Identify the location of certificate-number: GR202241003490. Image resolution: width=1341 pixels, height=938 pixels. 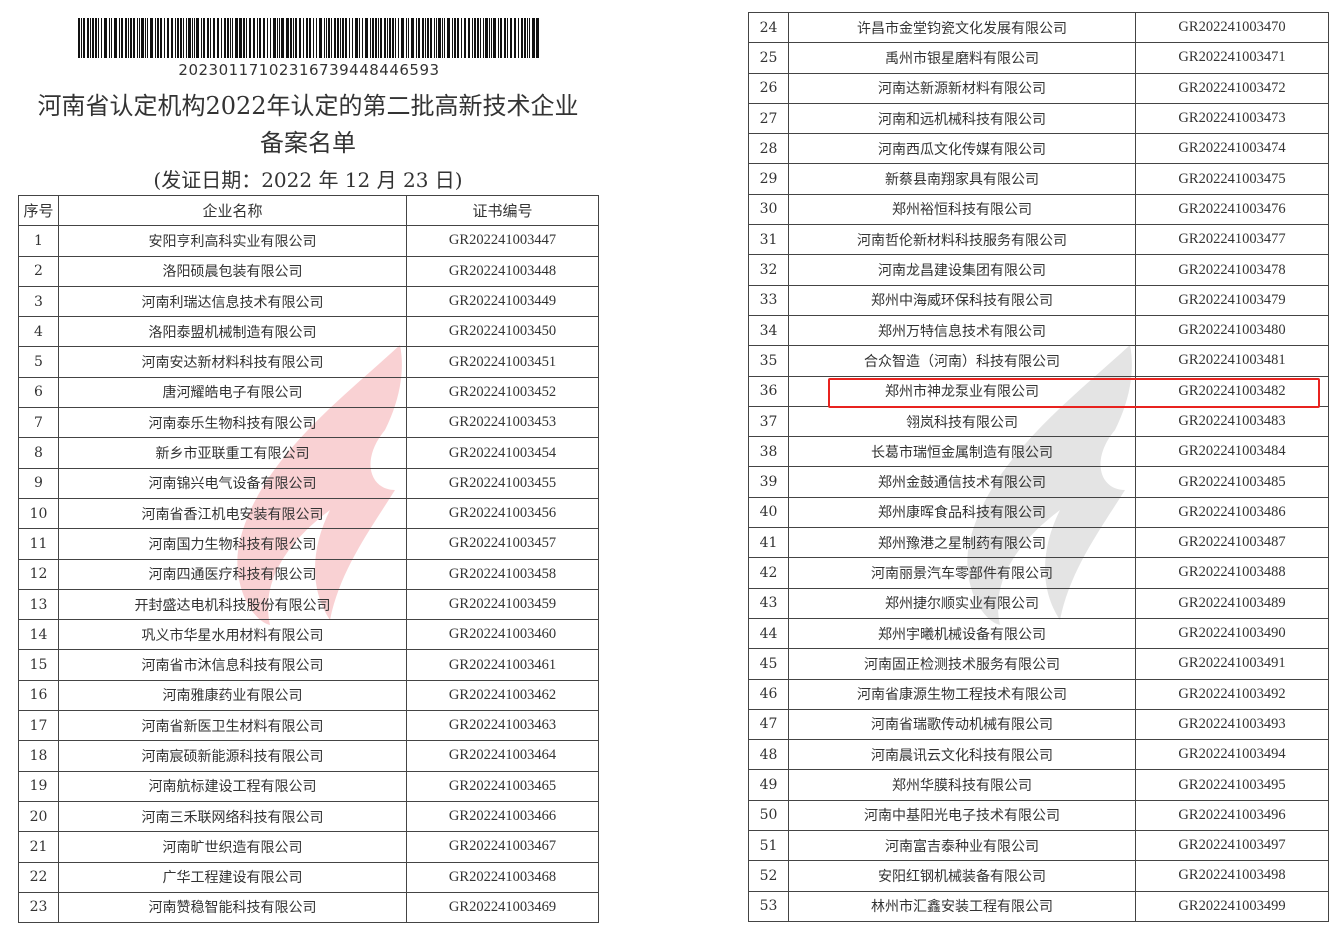
(1232, 633).